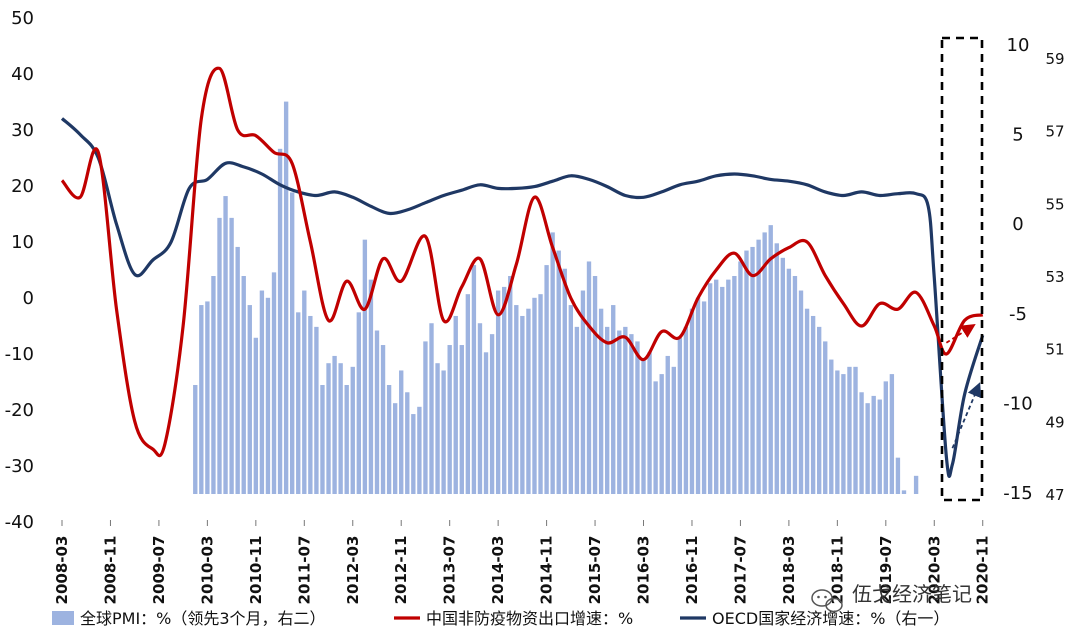  Describe the element at coordinates (63, 618) in the screenshot. I see `legend-swatch-pmi` at that location.